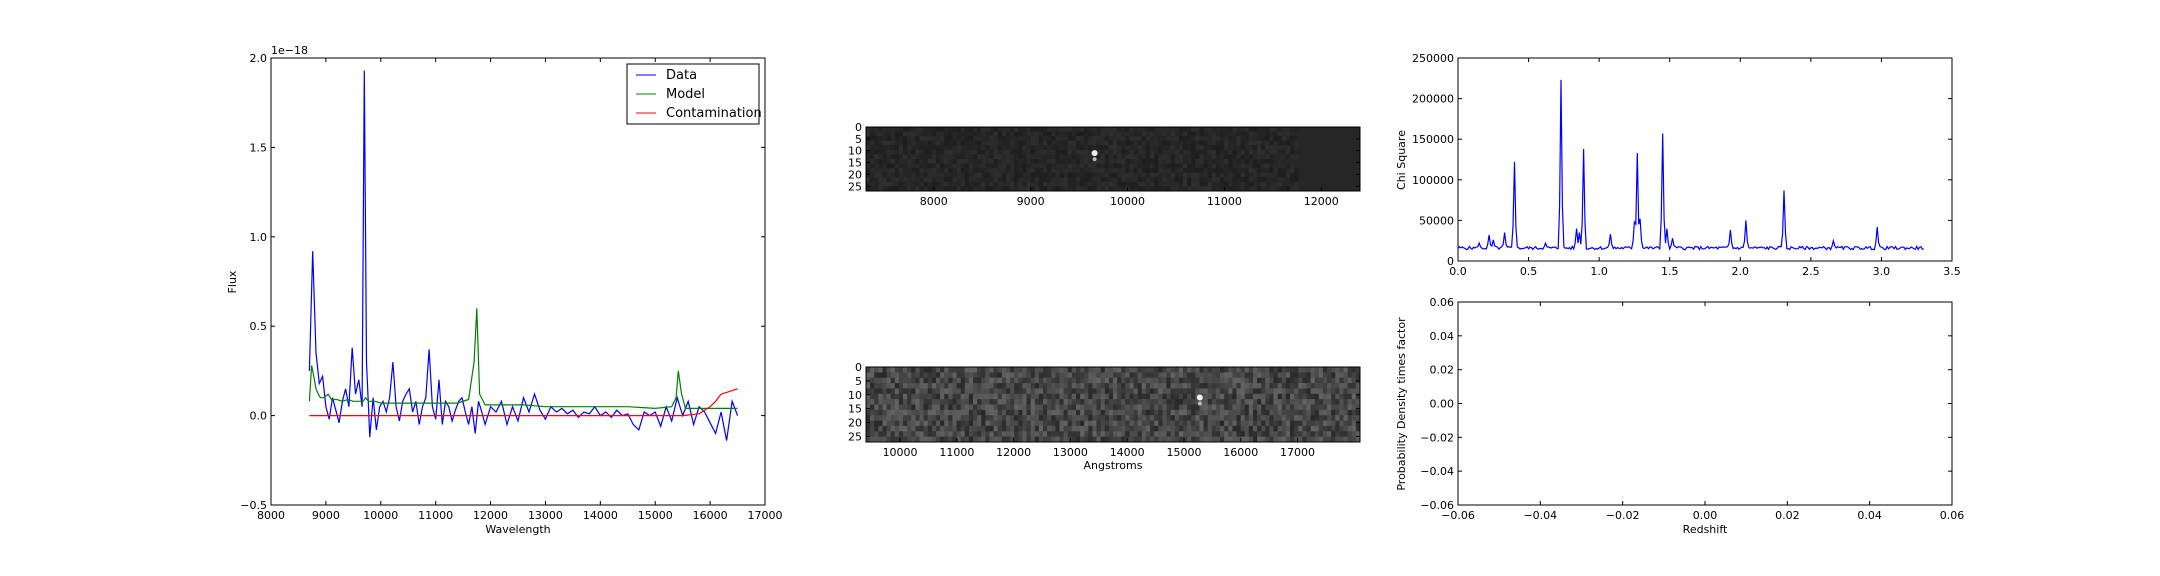  Describe the element at coordinates (655, 515) in the screenshot. I see `x-tick-label: 15000` at that location.